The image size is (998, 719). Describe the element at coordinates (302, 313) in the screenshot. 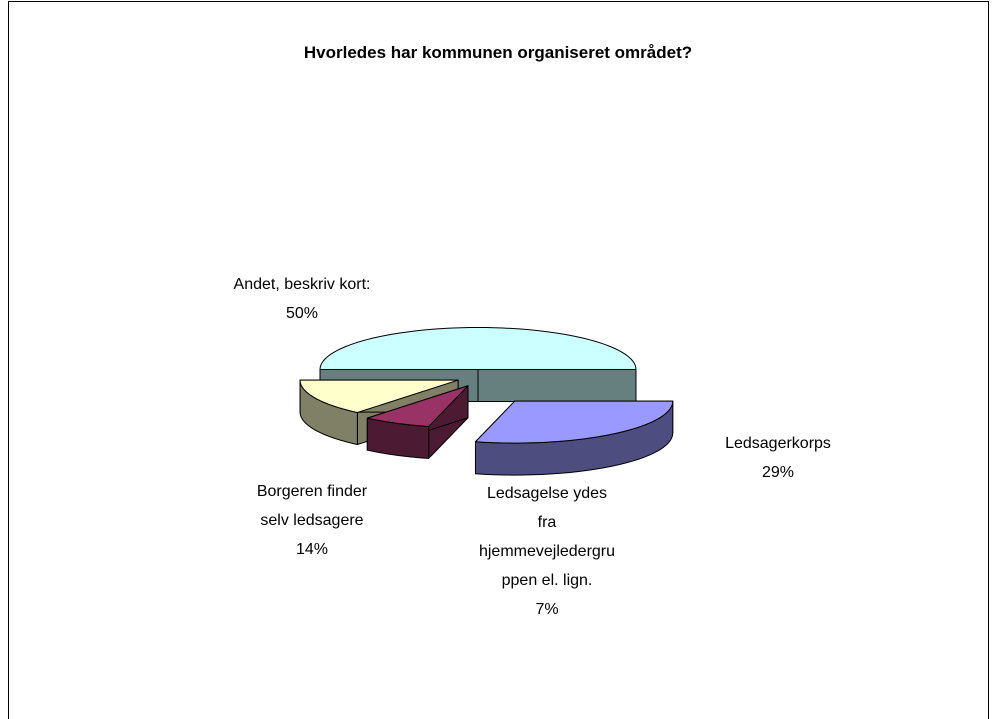

I see `slice-value: 50%` at that location.